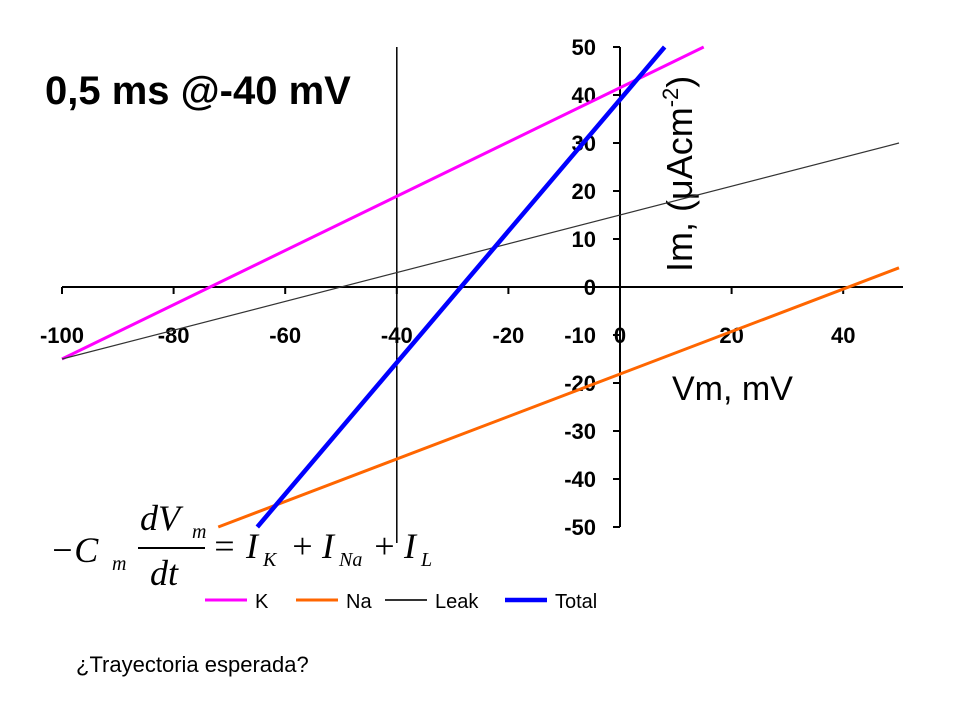 This screenshot has width=960, height=720. Describe the element at coordinates (679, 82) in the screenshot. I see `y-label-end: )` at that location.